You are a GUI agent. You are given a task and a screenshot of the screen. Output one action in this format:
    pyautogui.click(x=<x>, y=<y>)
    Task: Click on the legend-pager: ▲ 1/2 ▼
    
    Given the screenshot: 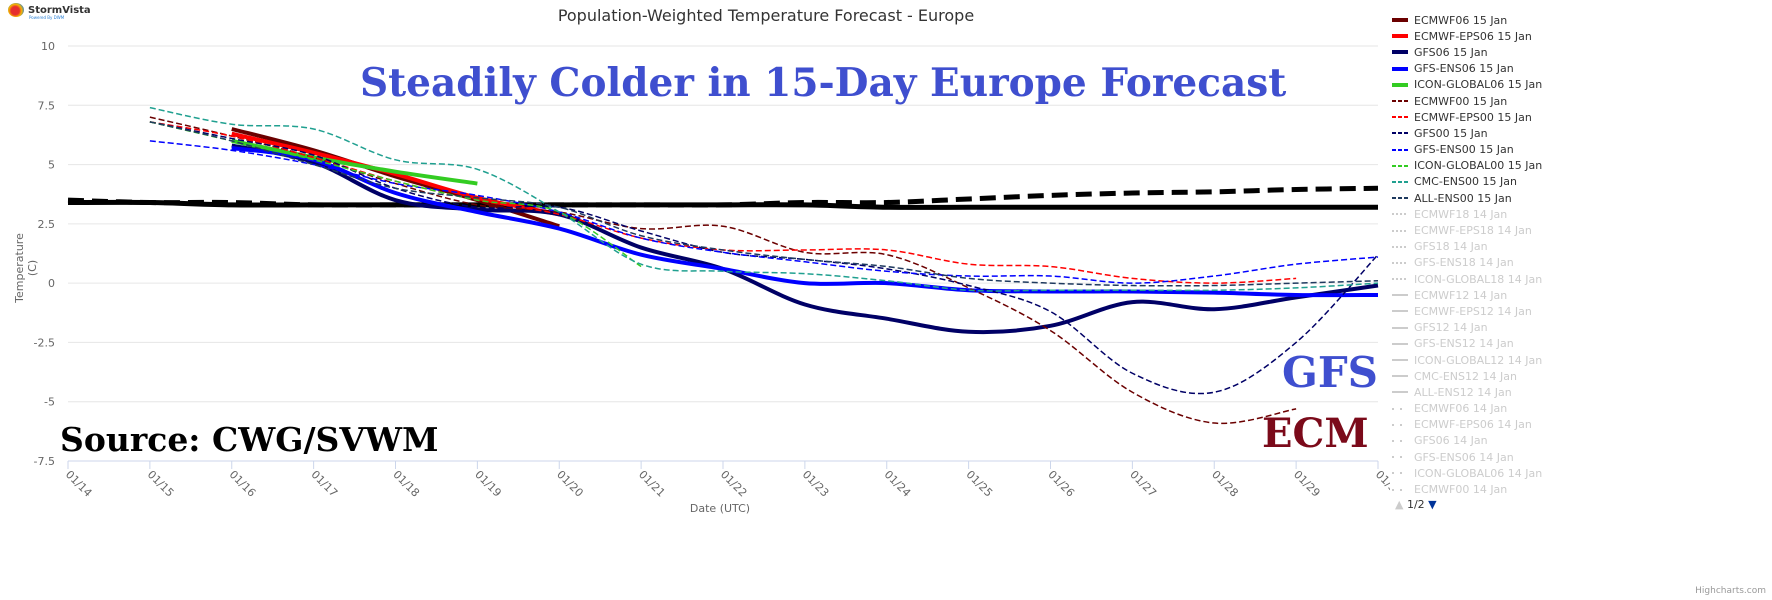 What is the action you would take?
    pyautogui.click(x=1416, y=504)
    